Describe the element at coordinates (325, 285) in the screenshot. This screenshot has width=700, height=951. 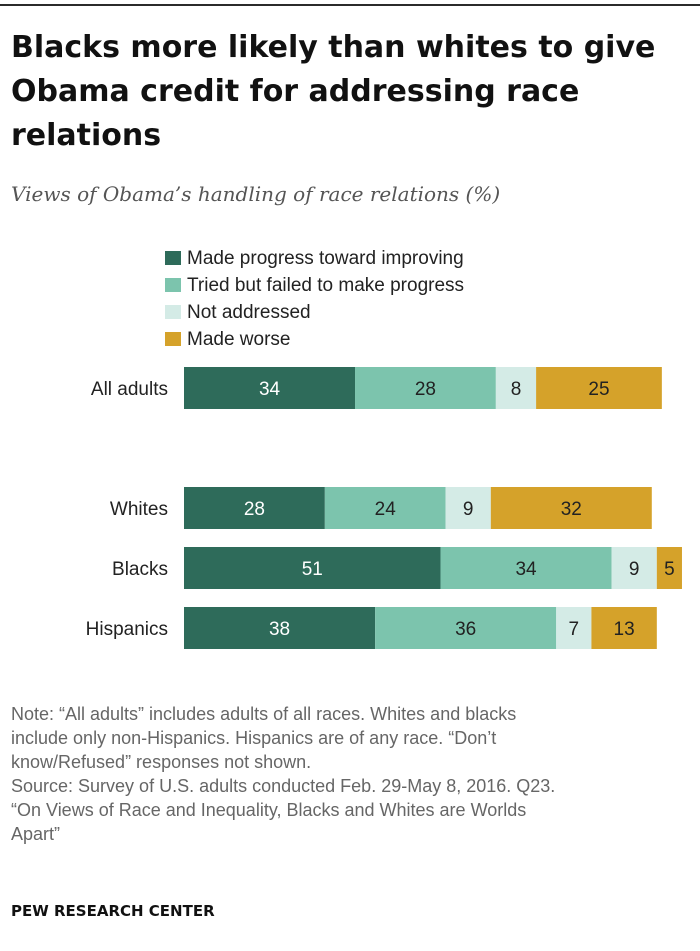
I see `legend-label: Tried but failed to make progress` at that location.